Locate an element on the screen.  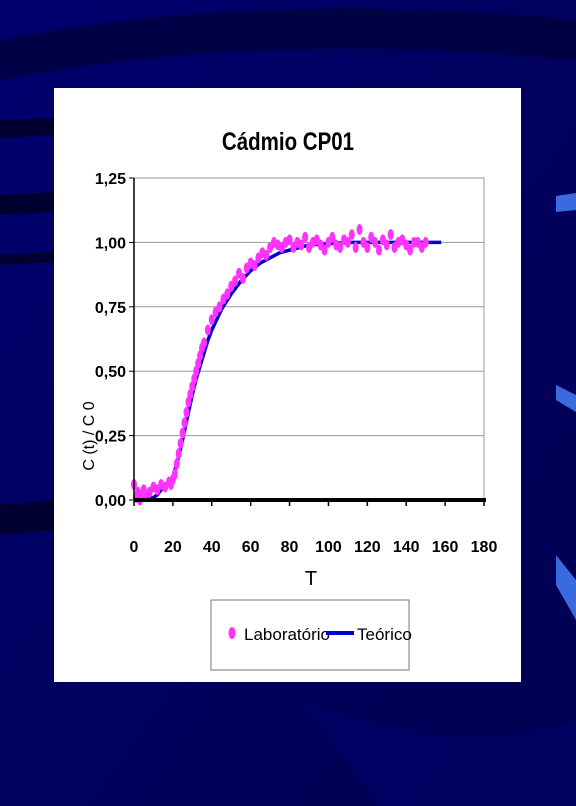
legend: Laboratório Teórico is located at coordinates (311, 635).